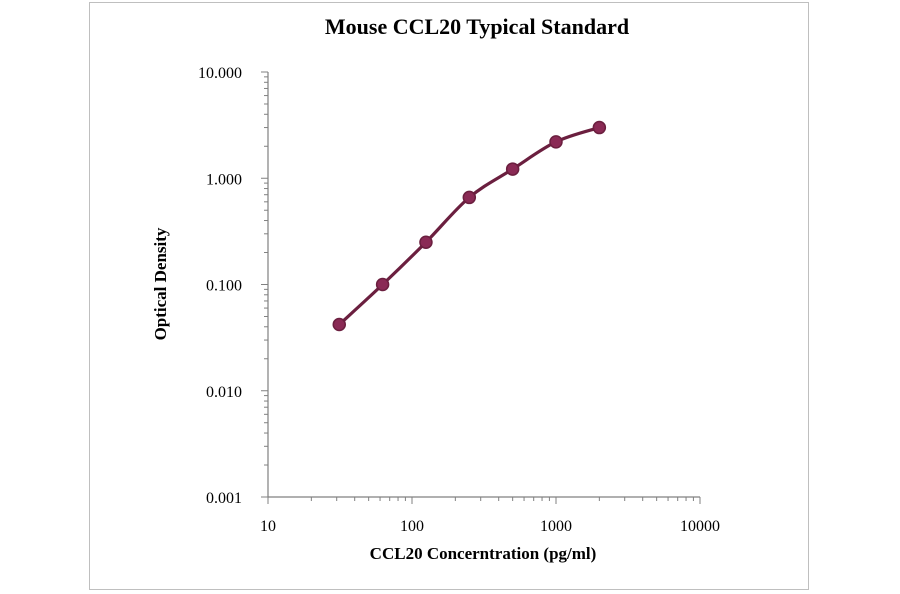 The image size is (900, 594). What do you see at coordinates (224, 392) in the screenshot?
I see `y-tick-label: 0.010` at bounding box center [224, 392].